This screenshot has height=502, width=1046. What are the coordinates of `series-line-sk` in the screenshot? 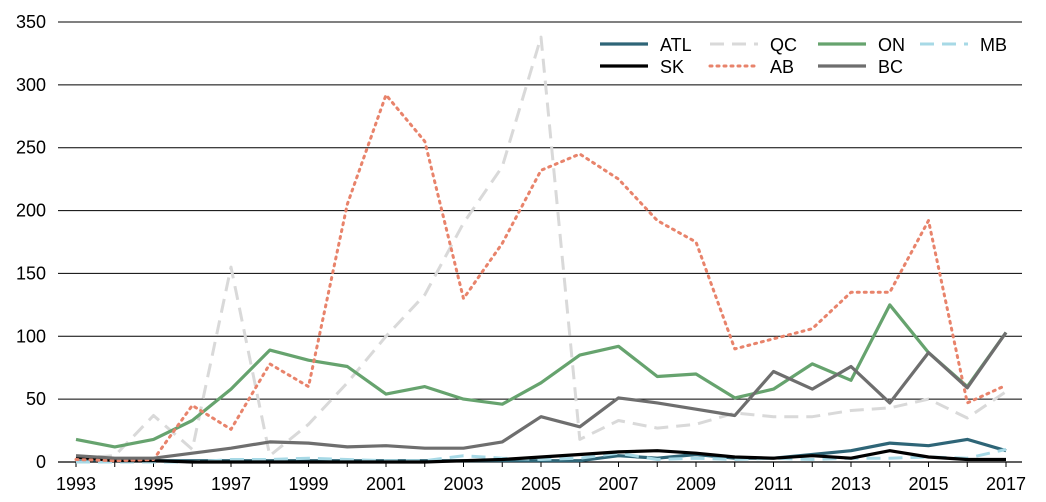 It's located at (540, 456).